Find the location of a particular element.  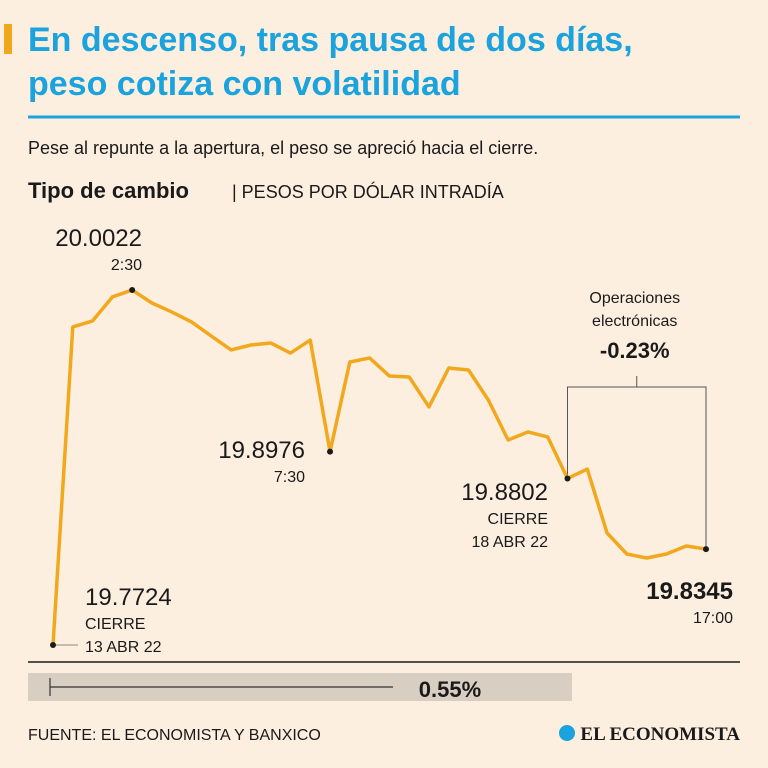

source: FUENTE: EL ECONOMISTA Y BANXICO is located at coordinates (174, 735).